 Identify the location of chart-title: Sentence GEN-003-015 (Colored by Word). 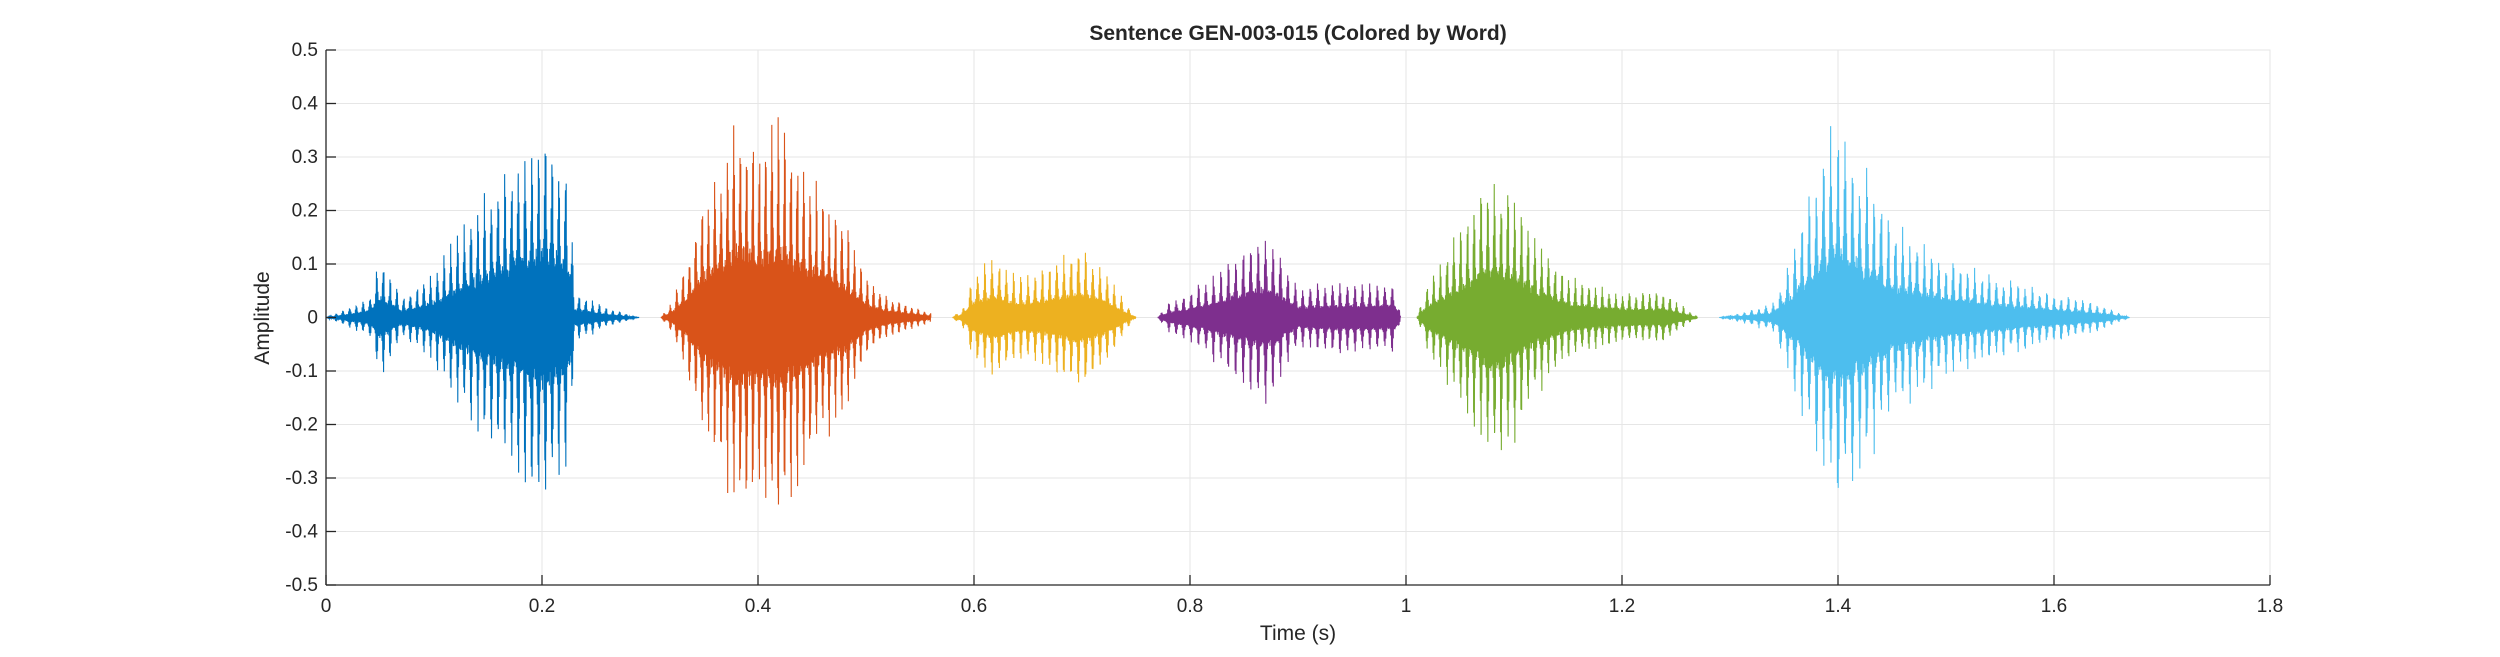
(1297, 33).